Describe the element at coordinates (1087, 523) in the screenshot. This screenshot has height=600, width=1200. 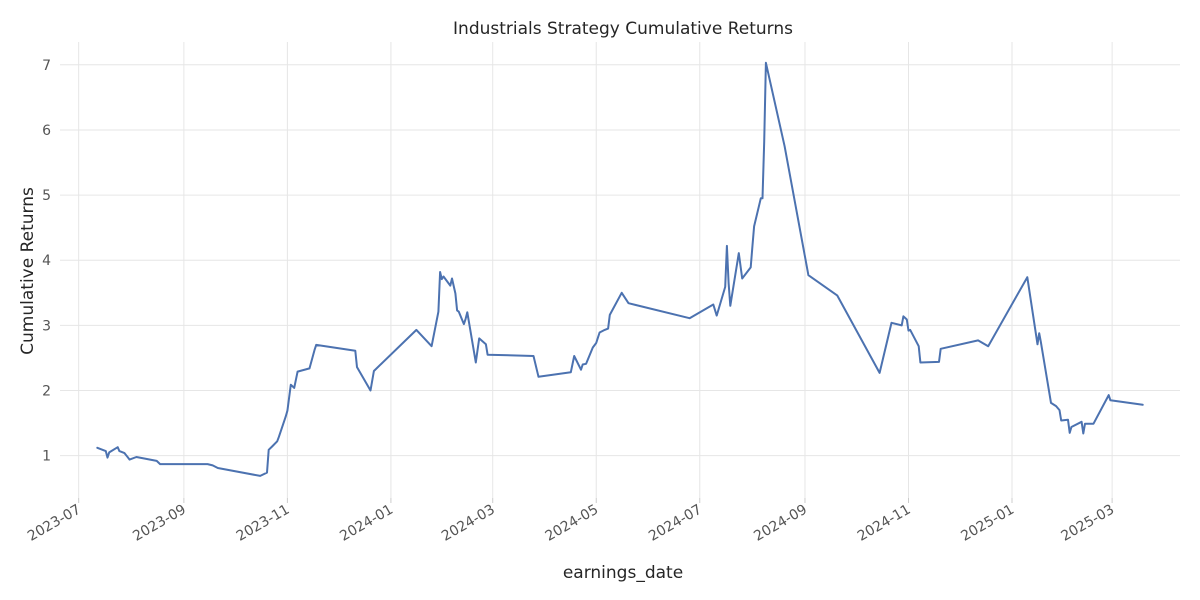
I see `x-tick-label: 2025-03` at that location.